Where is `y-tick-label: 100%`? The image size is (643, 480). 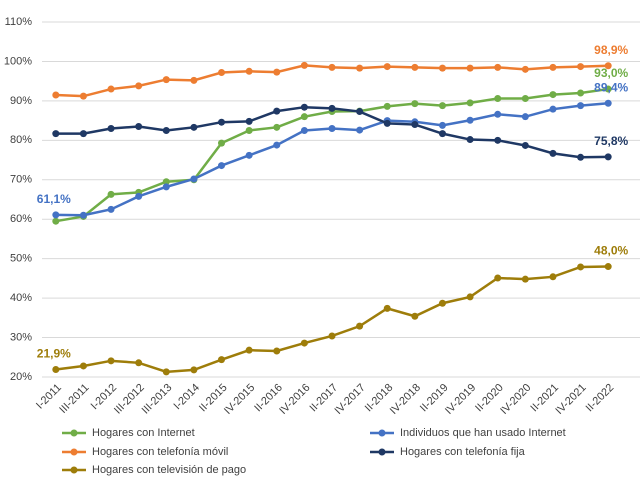 y-tick-label: 100% is located at coordinates (18, 61).